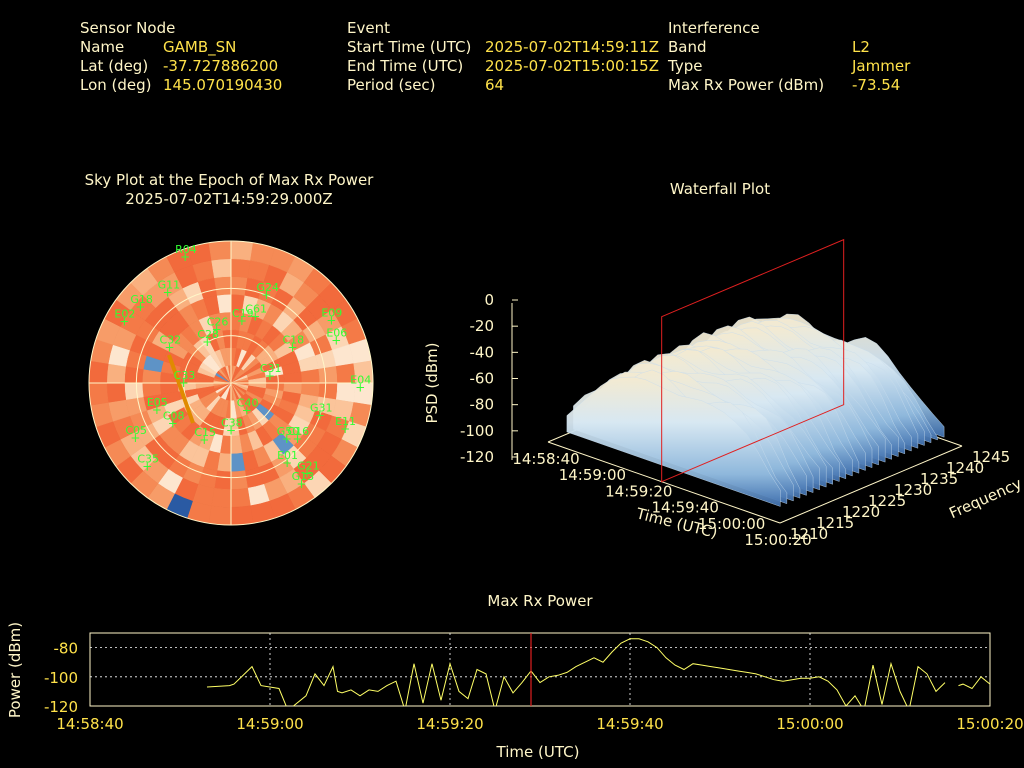 The image size is (1024, 768). Describe the element at coordinates (331, 312) in the screenshot. I see `skyplot-satellite-label: E09` at that location.